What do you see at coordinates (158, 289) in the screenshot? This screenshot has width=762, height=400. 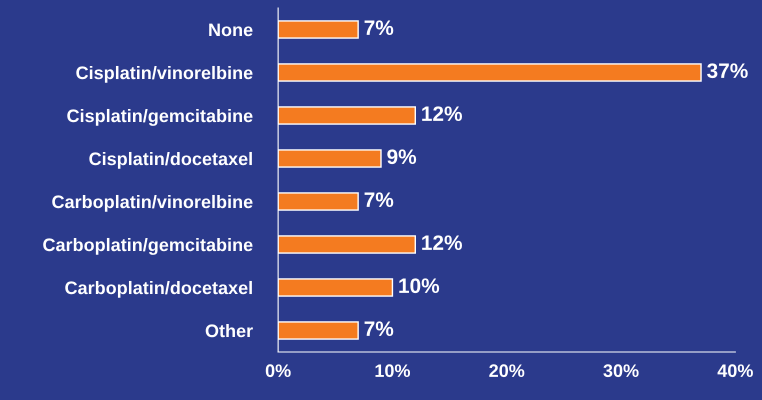 I see `y-tick-label: Carboplatin/docetaxel` at bounding box center [158, 289].